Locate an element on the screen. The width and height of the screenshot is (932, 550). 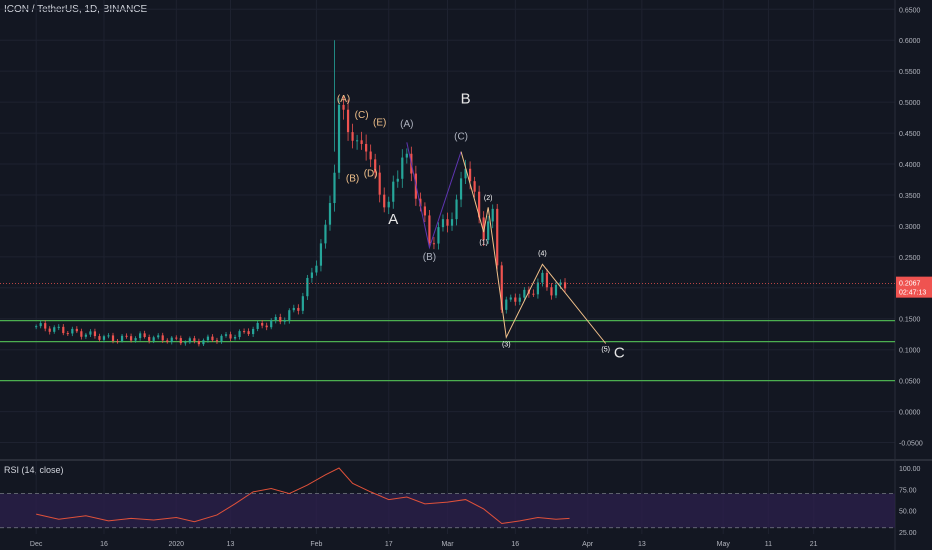
wave-label: (1) is located at coordinates (483, 242).